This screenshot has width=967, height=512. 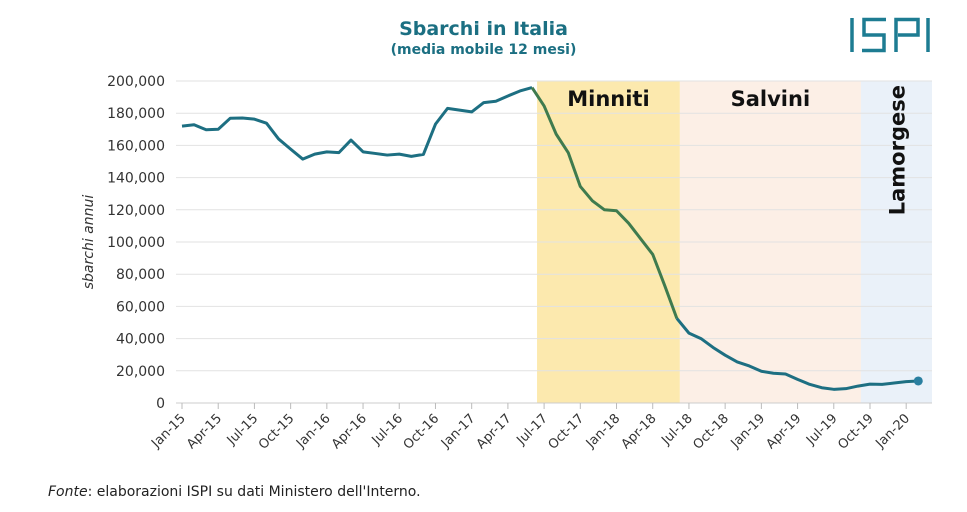 What do you see at coordinates (136, 82) in the screenshot?
I see `y-tick-label: 200,000` at bounding box center [136, 82].